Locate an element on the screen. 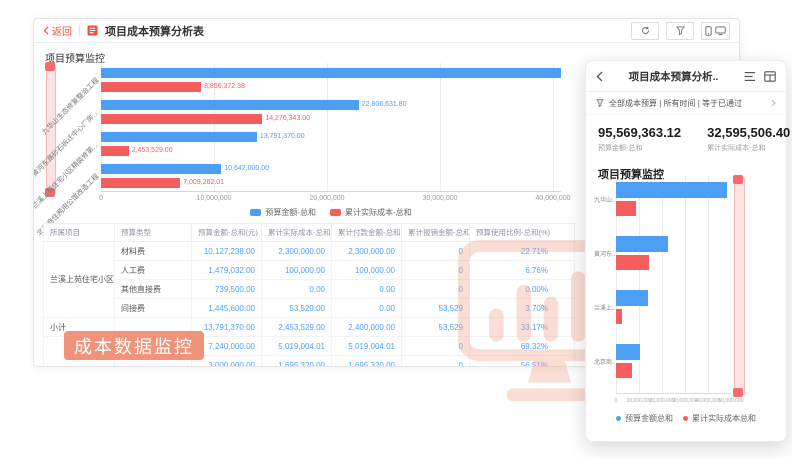 The height and width of the screenshot is (459, 792). legend-item: 预算金额总和 is located at coordinates (644, 418).